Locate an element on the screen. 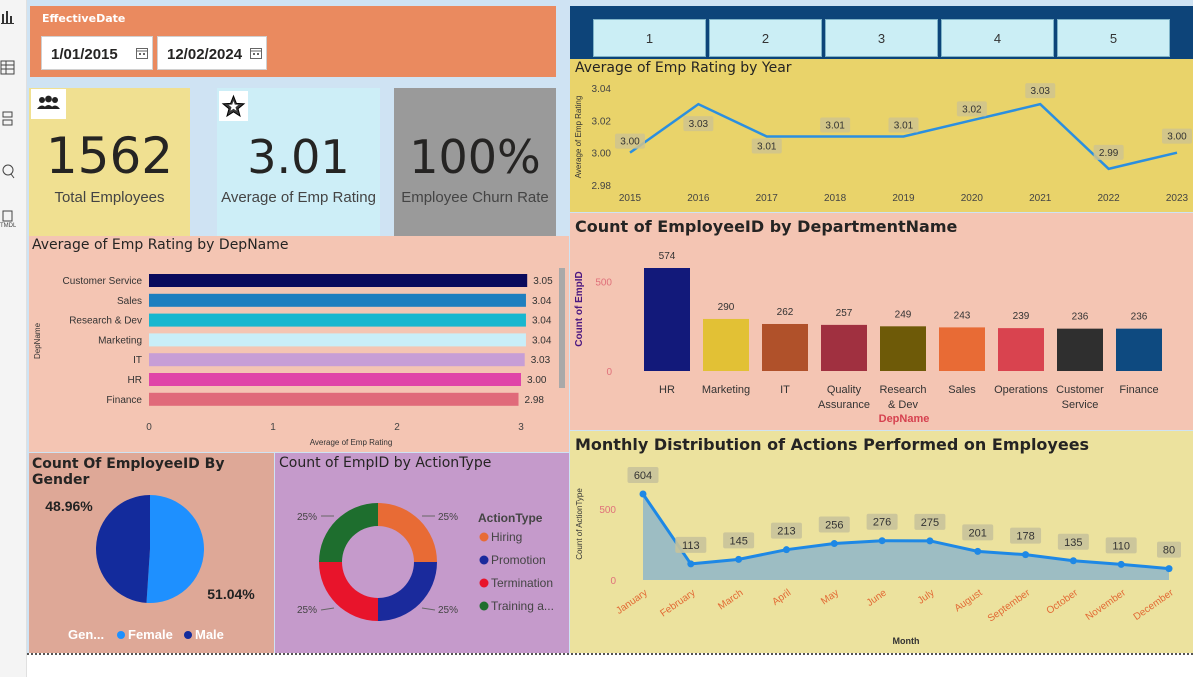 The image size is (1203, 677). x-tick-label: 2022 is located at coordinates (1109, 198).